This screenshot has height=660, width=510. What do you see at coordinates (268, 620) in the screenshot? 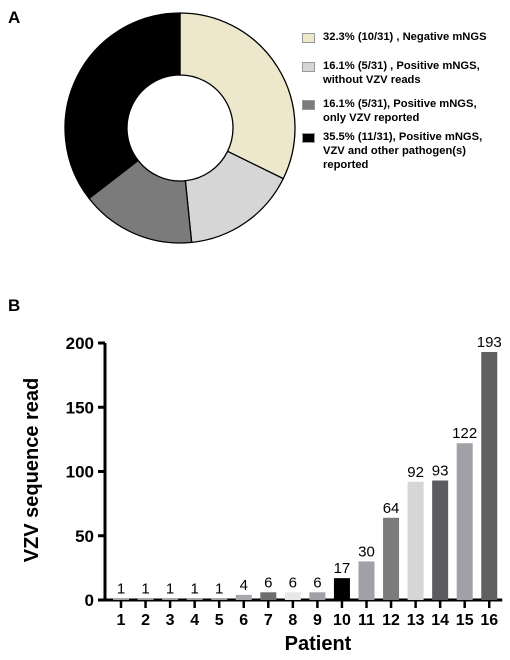
I see `x-tick-label: 7` at bounding box center [268, 620].